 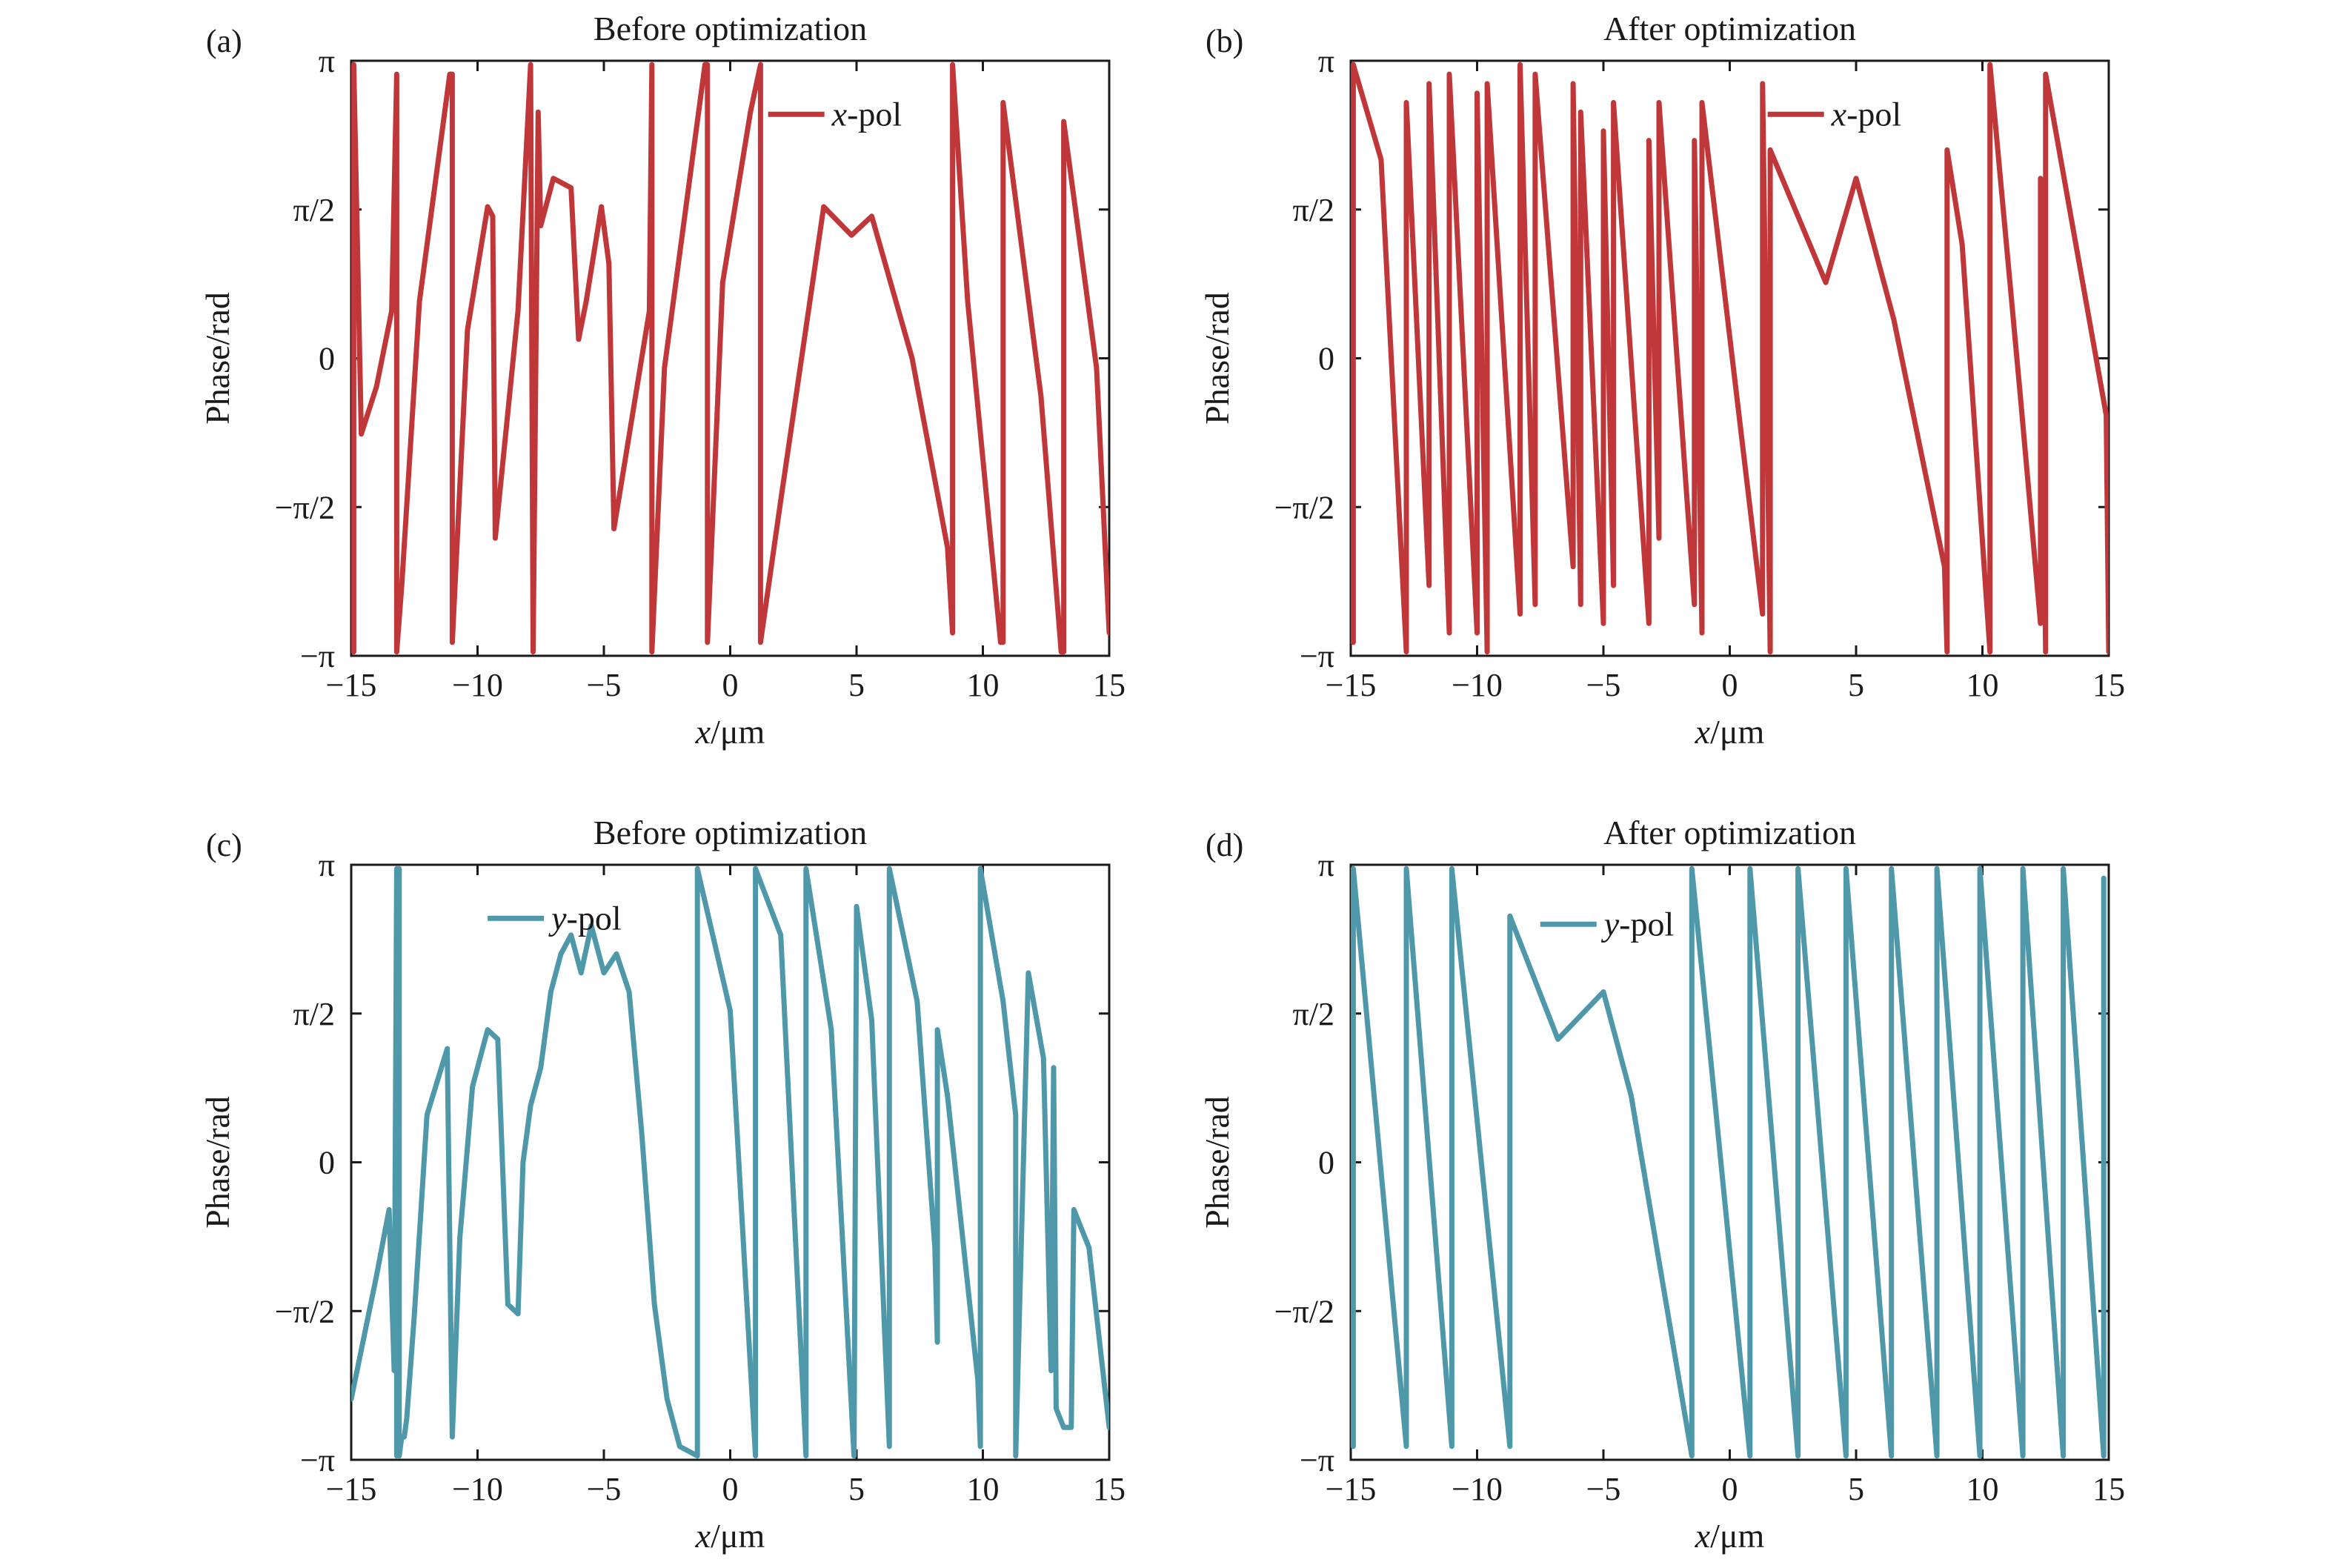 I want to click on panel-label: (b), so click(x=1224, y=41).